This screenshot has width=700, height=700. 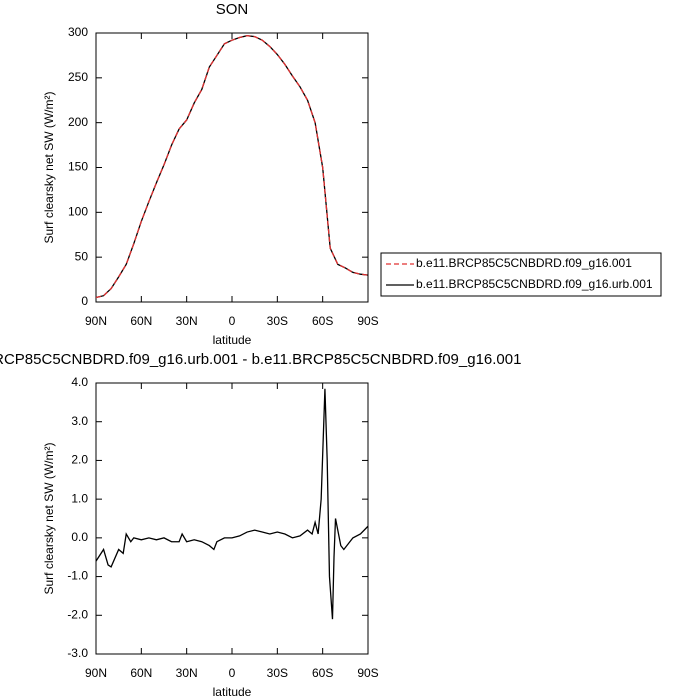 What do you see at coordinates (78, 167) in the screenshot?
I see `y-tick-label: 150` at bounding box center [78, 167].